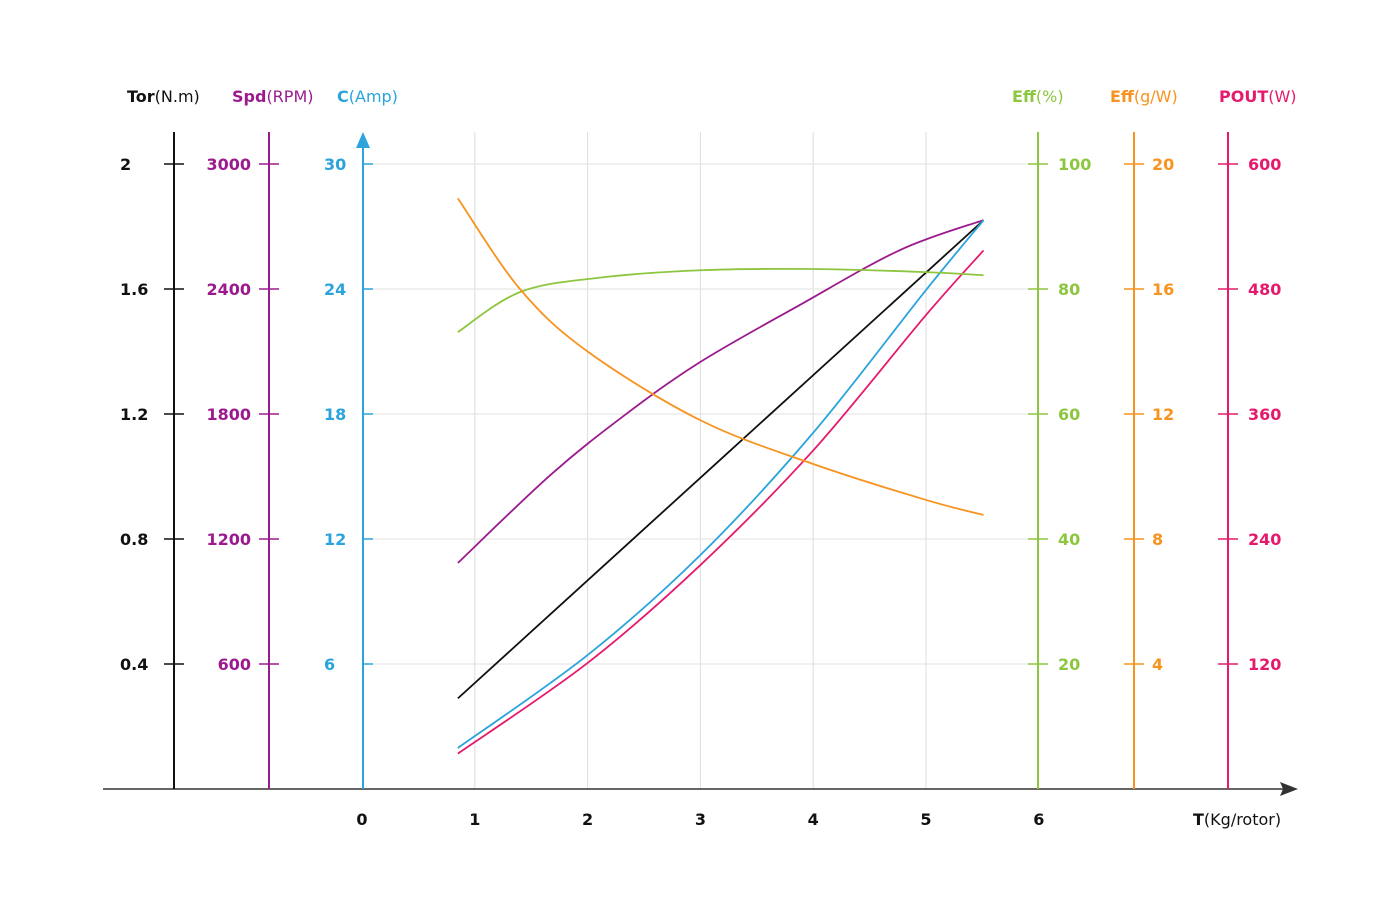 The height and width of the screenshot is (902, 1398). What do you see at coordinates (1069, 539) in the screenshot?
I see `effp-tick-label: 40` at bounding box center [1069, 539].